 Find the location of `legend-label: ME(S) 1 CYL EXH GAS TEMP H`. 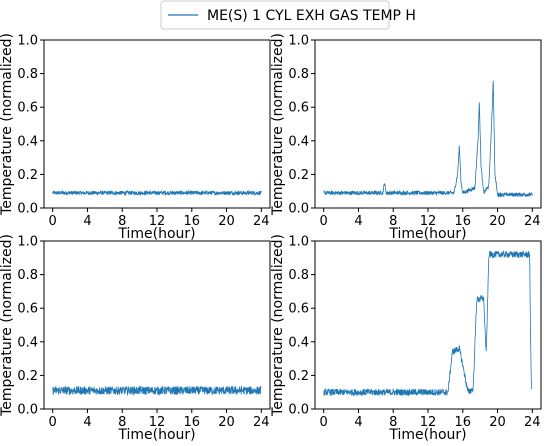

legend-label: ME(S) 1 CYL EXH GAS TEMP H is located at coordinates (311, 16).